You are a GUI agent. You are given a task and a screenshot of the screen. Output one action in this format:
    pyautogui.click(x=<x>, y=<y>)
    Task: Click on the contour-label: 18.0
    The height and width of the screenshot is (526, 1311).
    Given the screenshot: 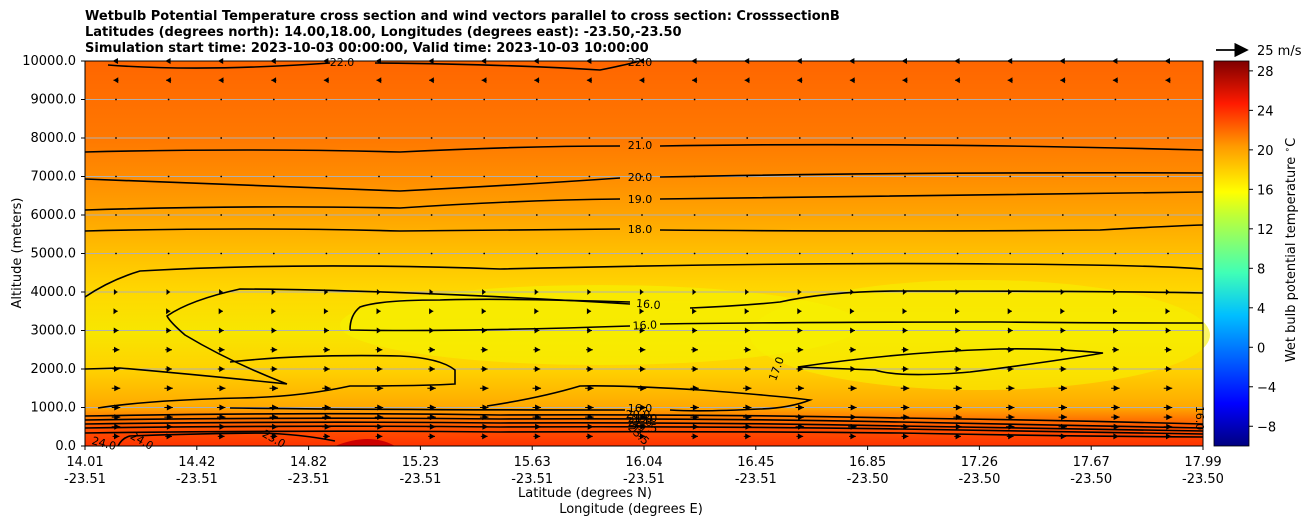 What is the action you would take?
    pyautogui.click(x=640, y=229)
    